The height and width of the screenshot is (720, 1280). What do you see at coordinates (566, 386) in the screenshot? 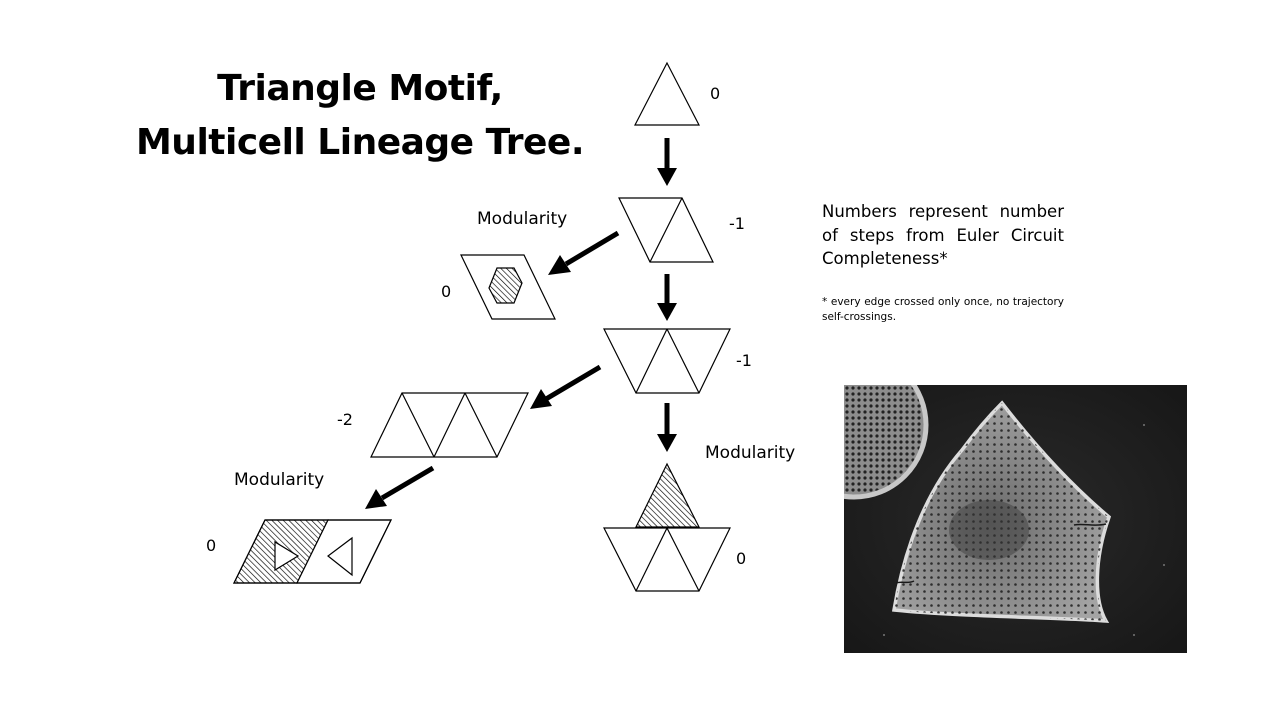
I see `arrow-level2-to-left` at bounding box center [566, 386].